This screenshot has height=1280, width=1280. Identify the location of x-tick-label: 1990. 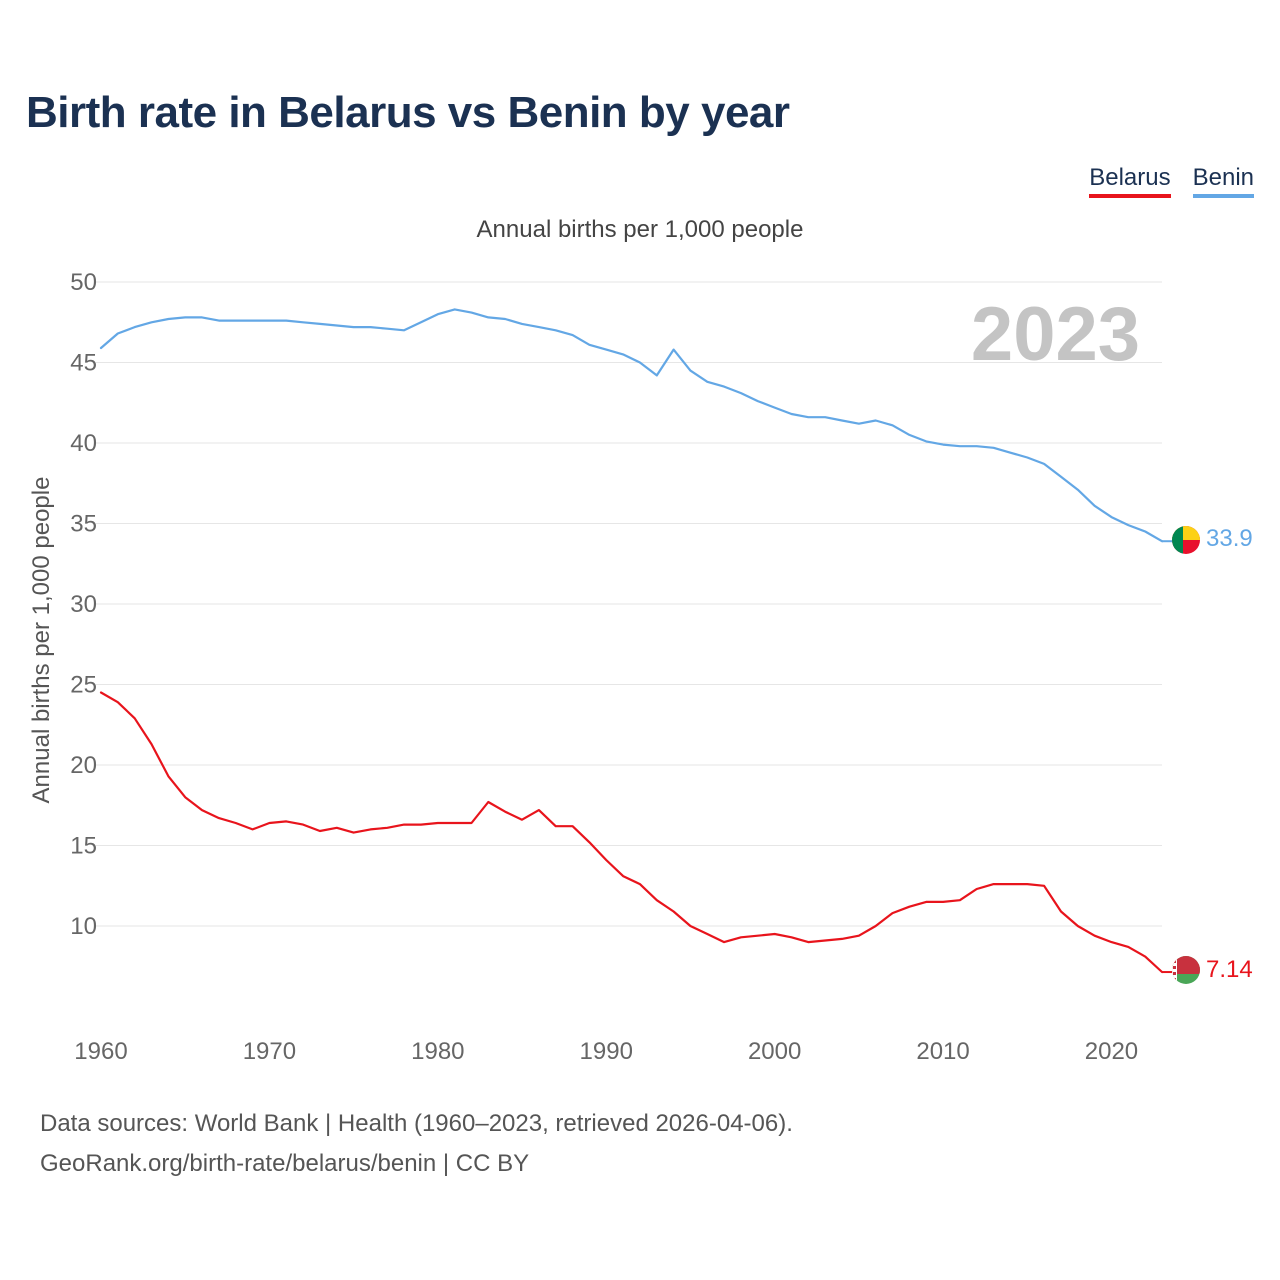
(606, 1051).